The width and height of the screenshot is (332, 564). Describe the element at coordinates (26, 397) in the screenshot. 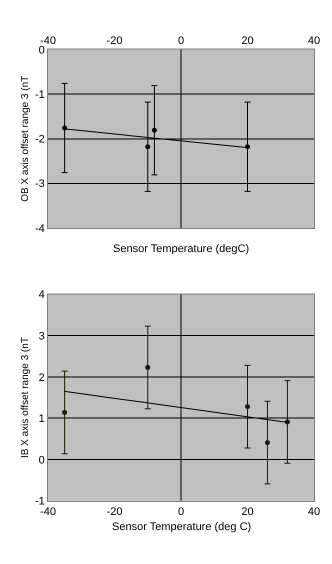

I see `y-axis-title: IB X axis offset range 3 (nT` at that location.